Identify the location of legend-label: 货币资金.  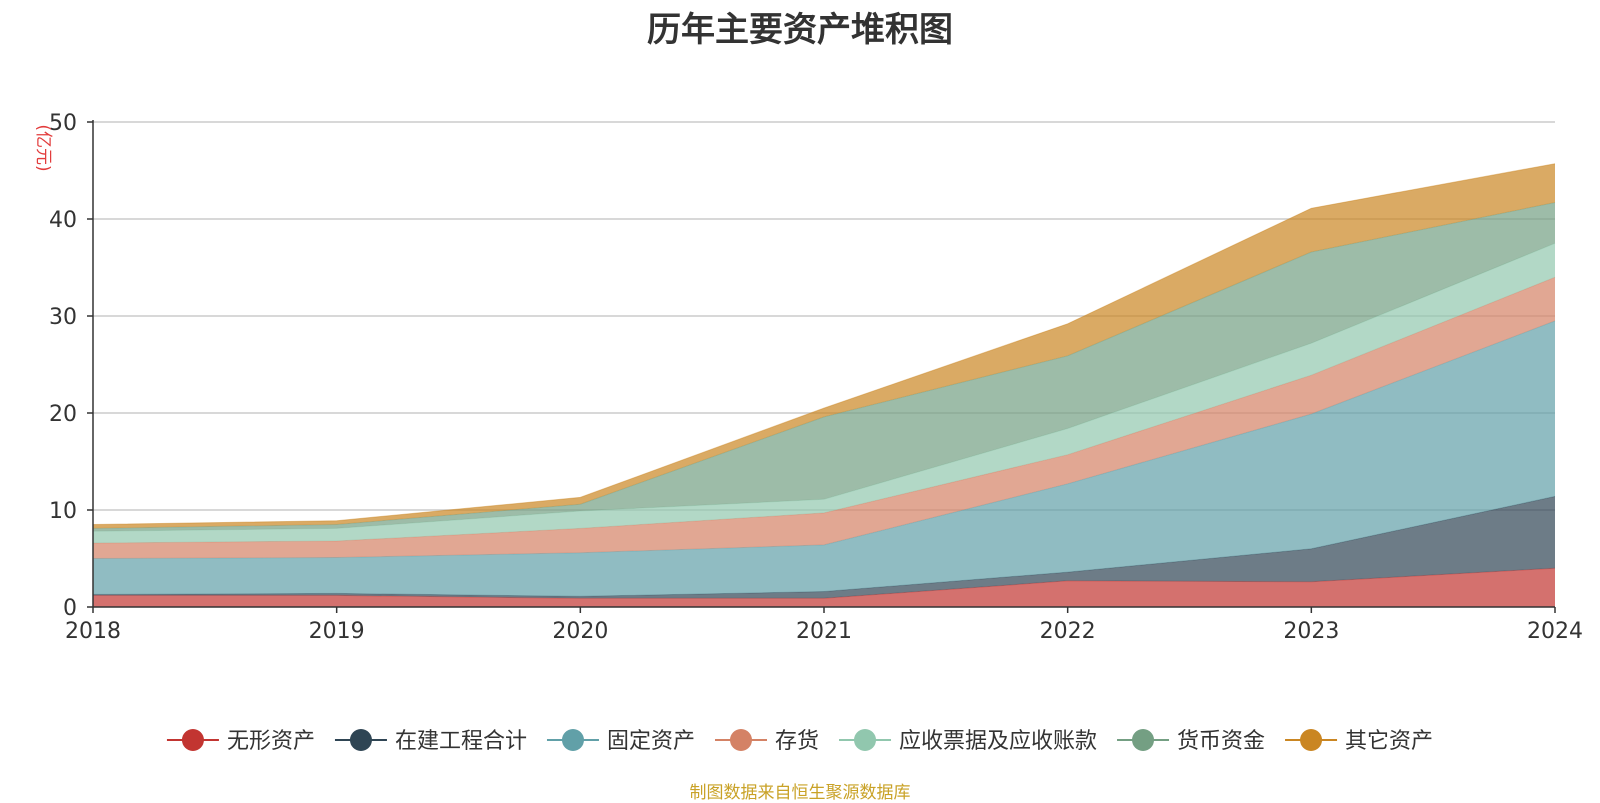
(1221, 741).